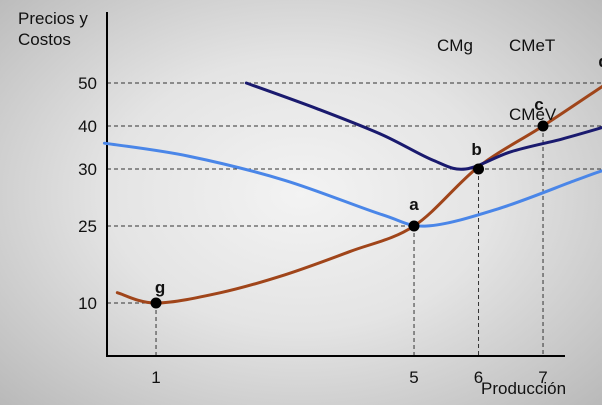 The height and width of the screenshot is (405, 602). I want to click on point-b, so click(479, 169).